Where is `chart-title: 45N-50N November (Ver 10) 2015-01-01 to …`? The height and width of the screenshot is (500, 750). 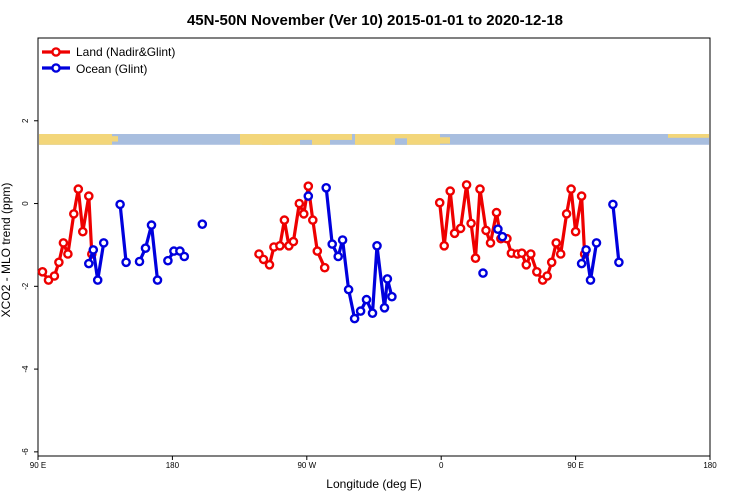
chart-title: 45N-50N November (Ver 10) 2015-01-01 to … is located at coordinates (375, 20).